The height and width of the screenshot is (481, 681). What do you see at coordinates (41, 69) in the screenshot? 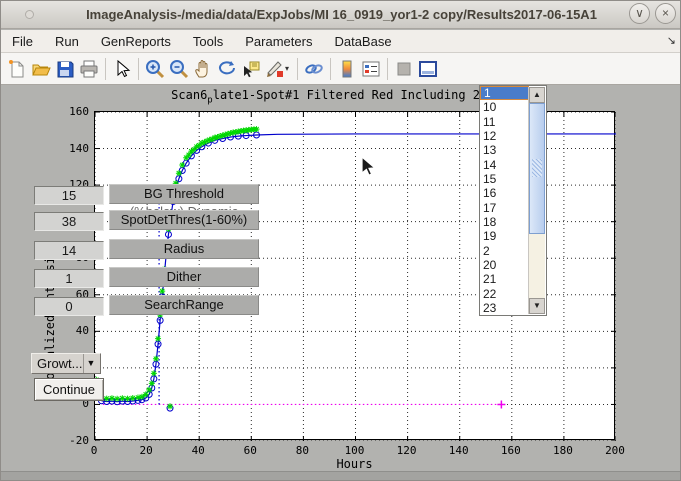
I see `open-file-icon` at bounding box center [41, 69].